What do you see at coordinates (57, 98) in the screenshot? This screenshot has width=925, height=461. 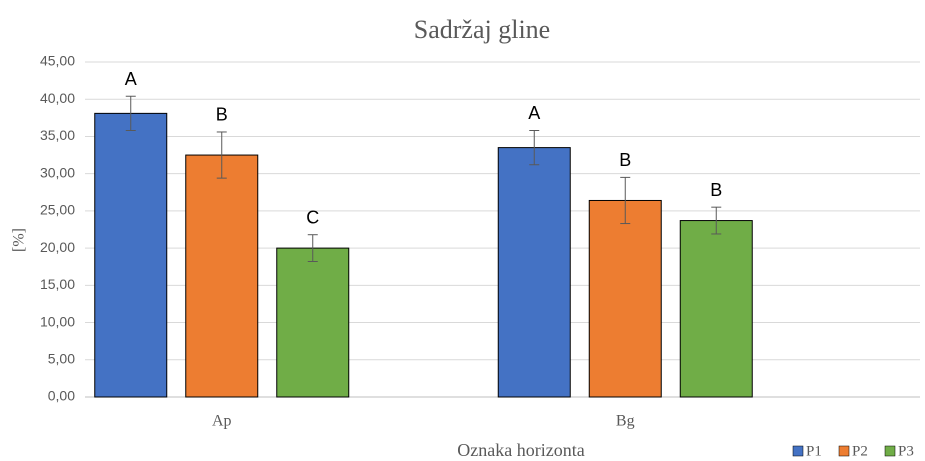 I see `y-tick-label: 40,00` at bounding box center [57, 98].